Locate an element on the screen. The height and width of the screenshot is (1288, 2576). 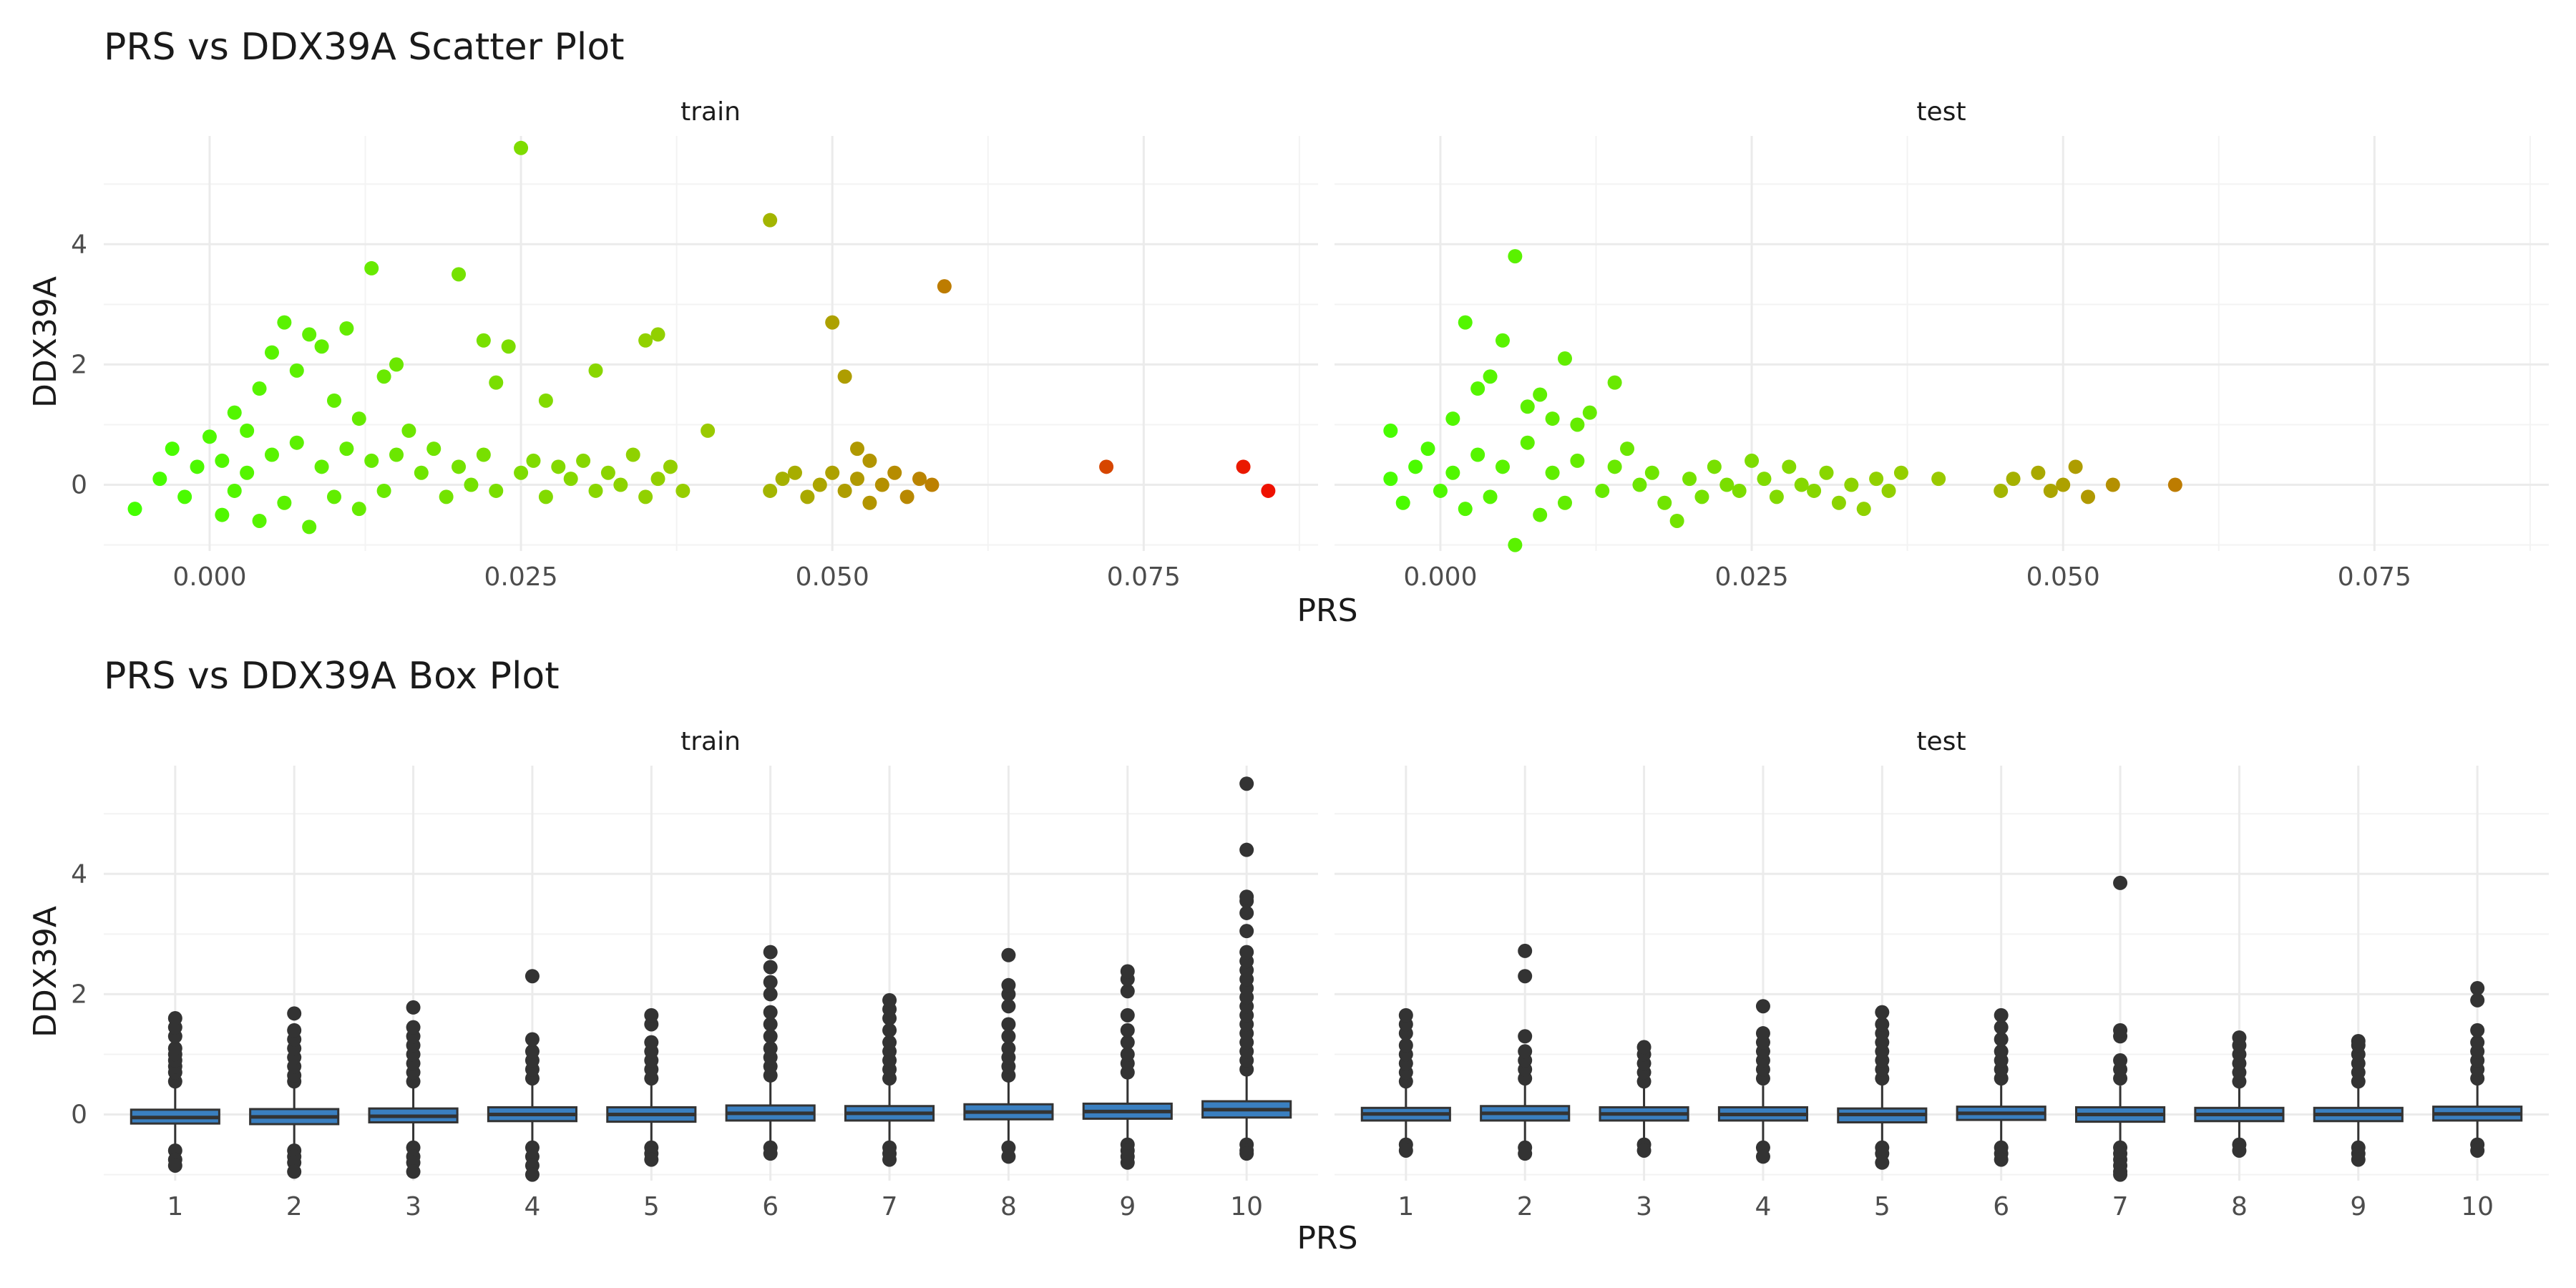
x-tick-label: 6 is located at coordinates (2001, 1206).